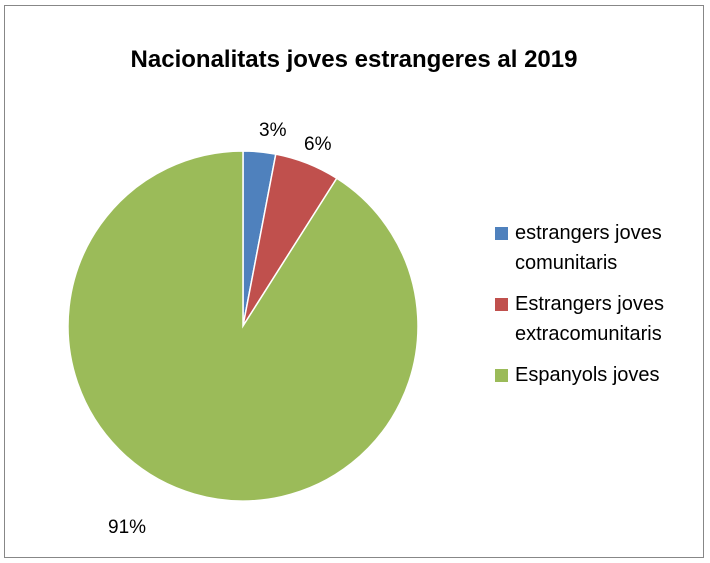 This screenshot has width=710, height=563. Describe the element at coordinates (273, 130) in the screenshot. I see `data-label: 3%` at that location.